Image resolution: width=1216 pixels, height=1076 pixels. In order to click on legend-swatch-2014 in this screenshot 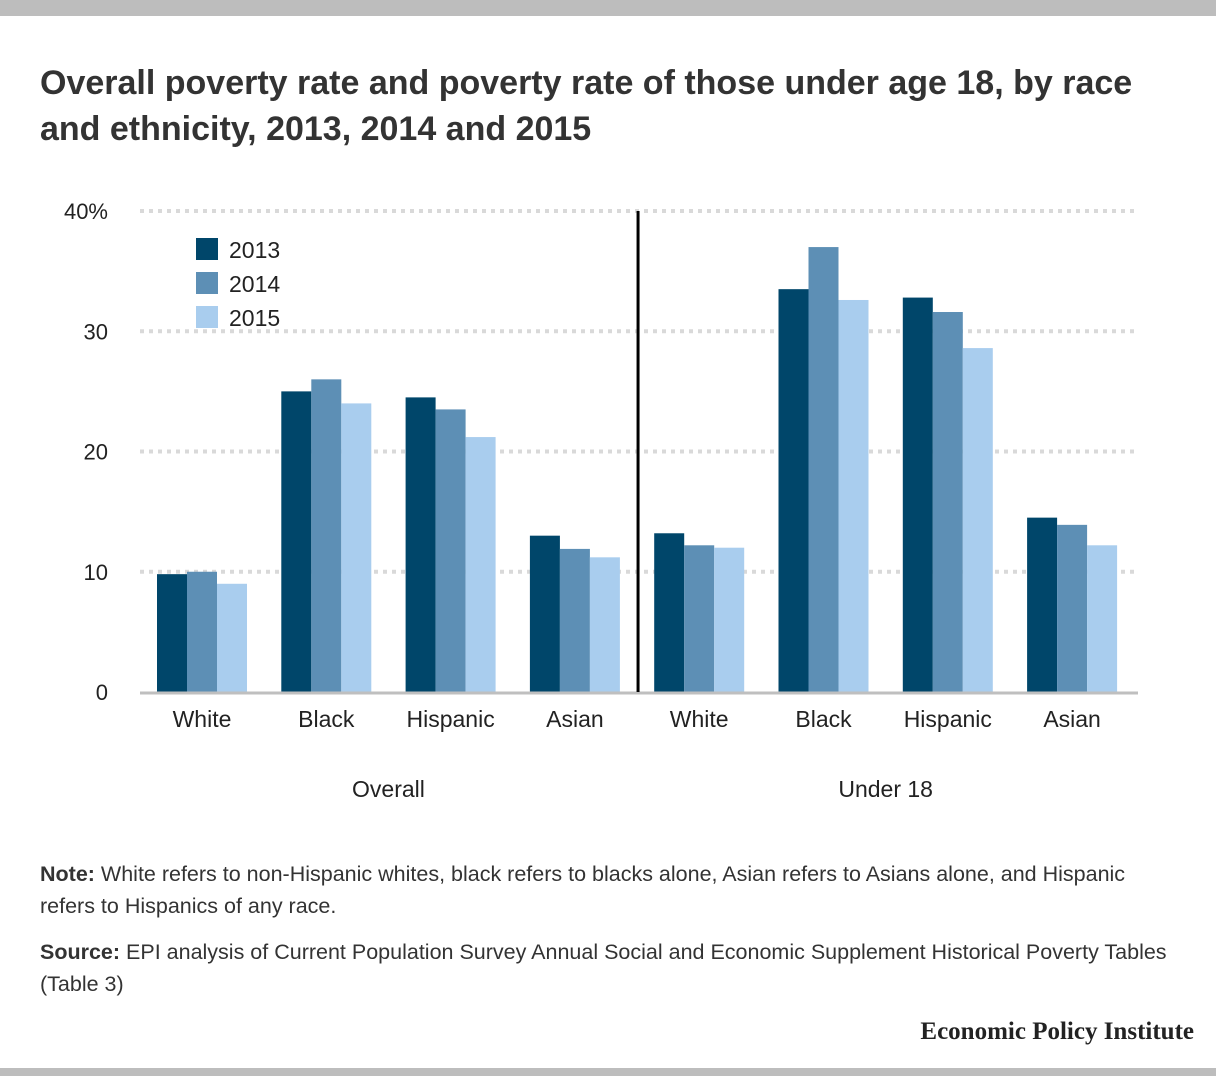, I will do `click(207, 283)`.